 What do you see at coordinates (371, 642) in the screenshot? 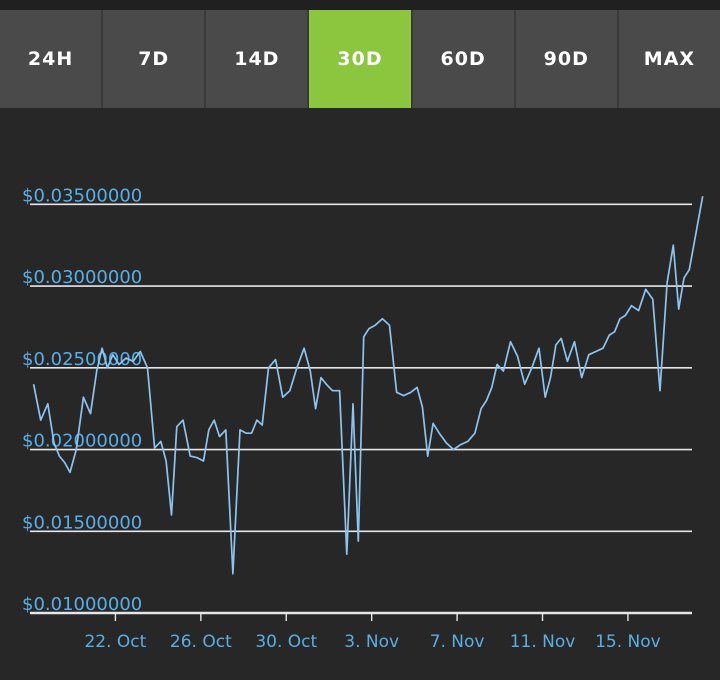
I see `x-tick-label: 3. Nov` at bounding box center [371, 642].